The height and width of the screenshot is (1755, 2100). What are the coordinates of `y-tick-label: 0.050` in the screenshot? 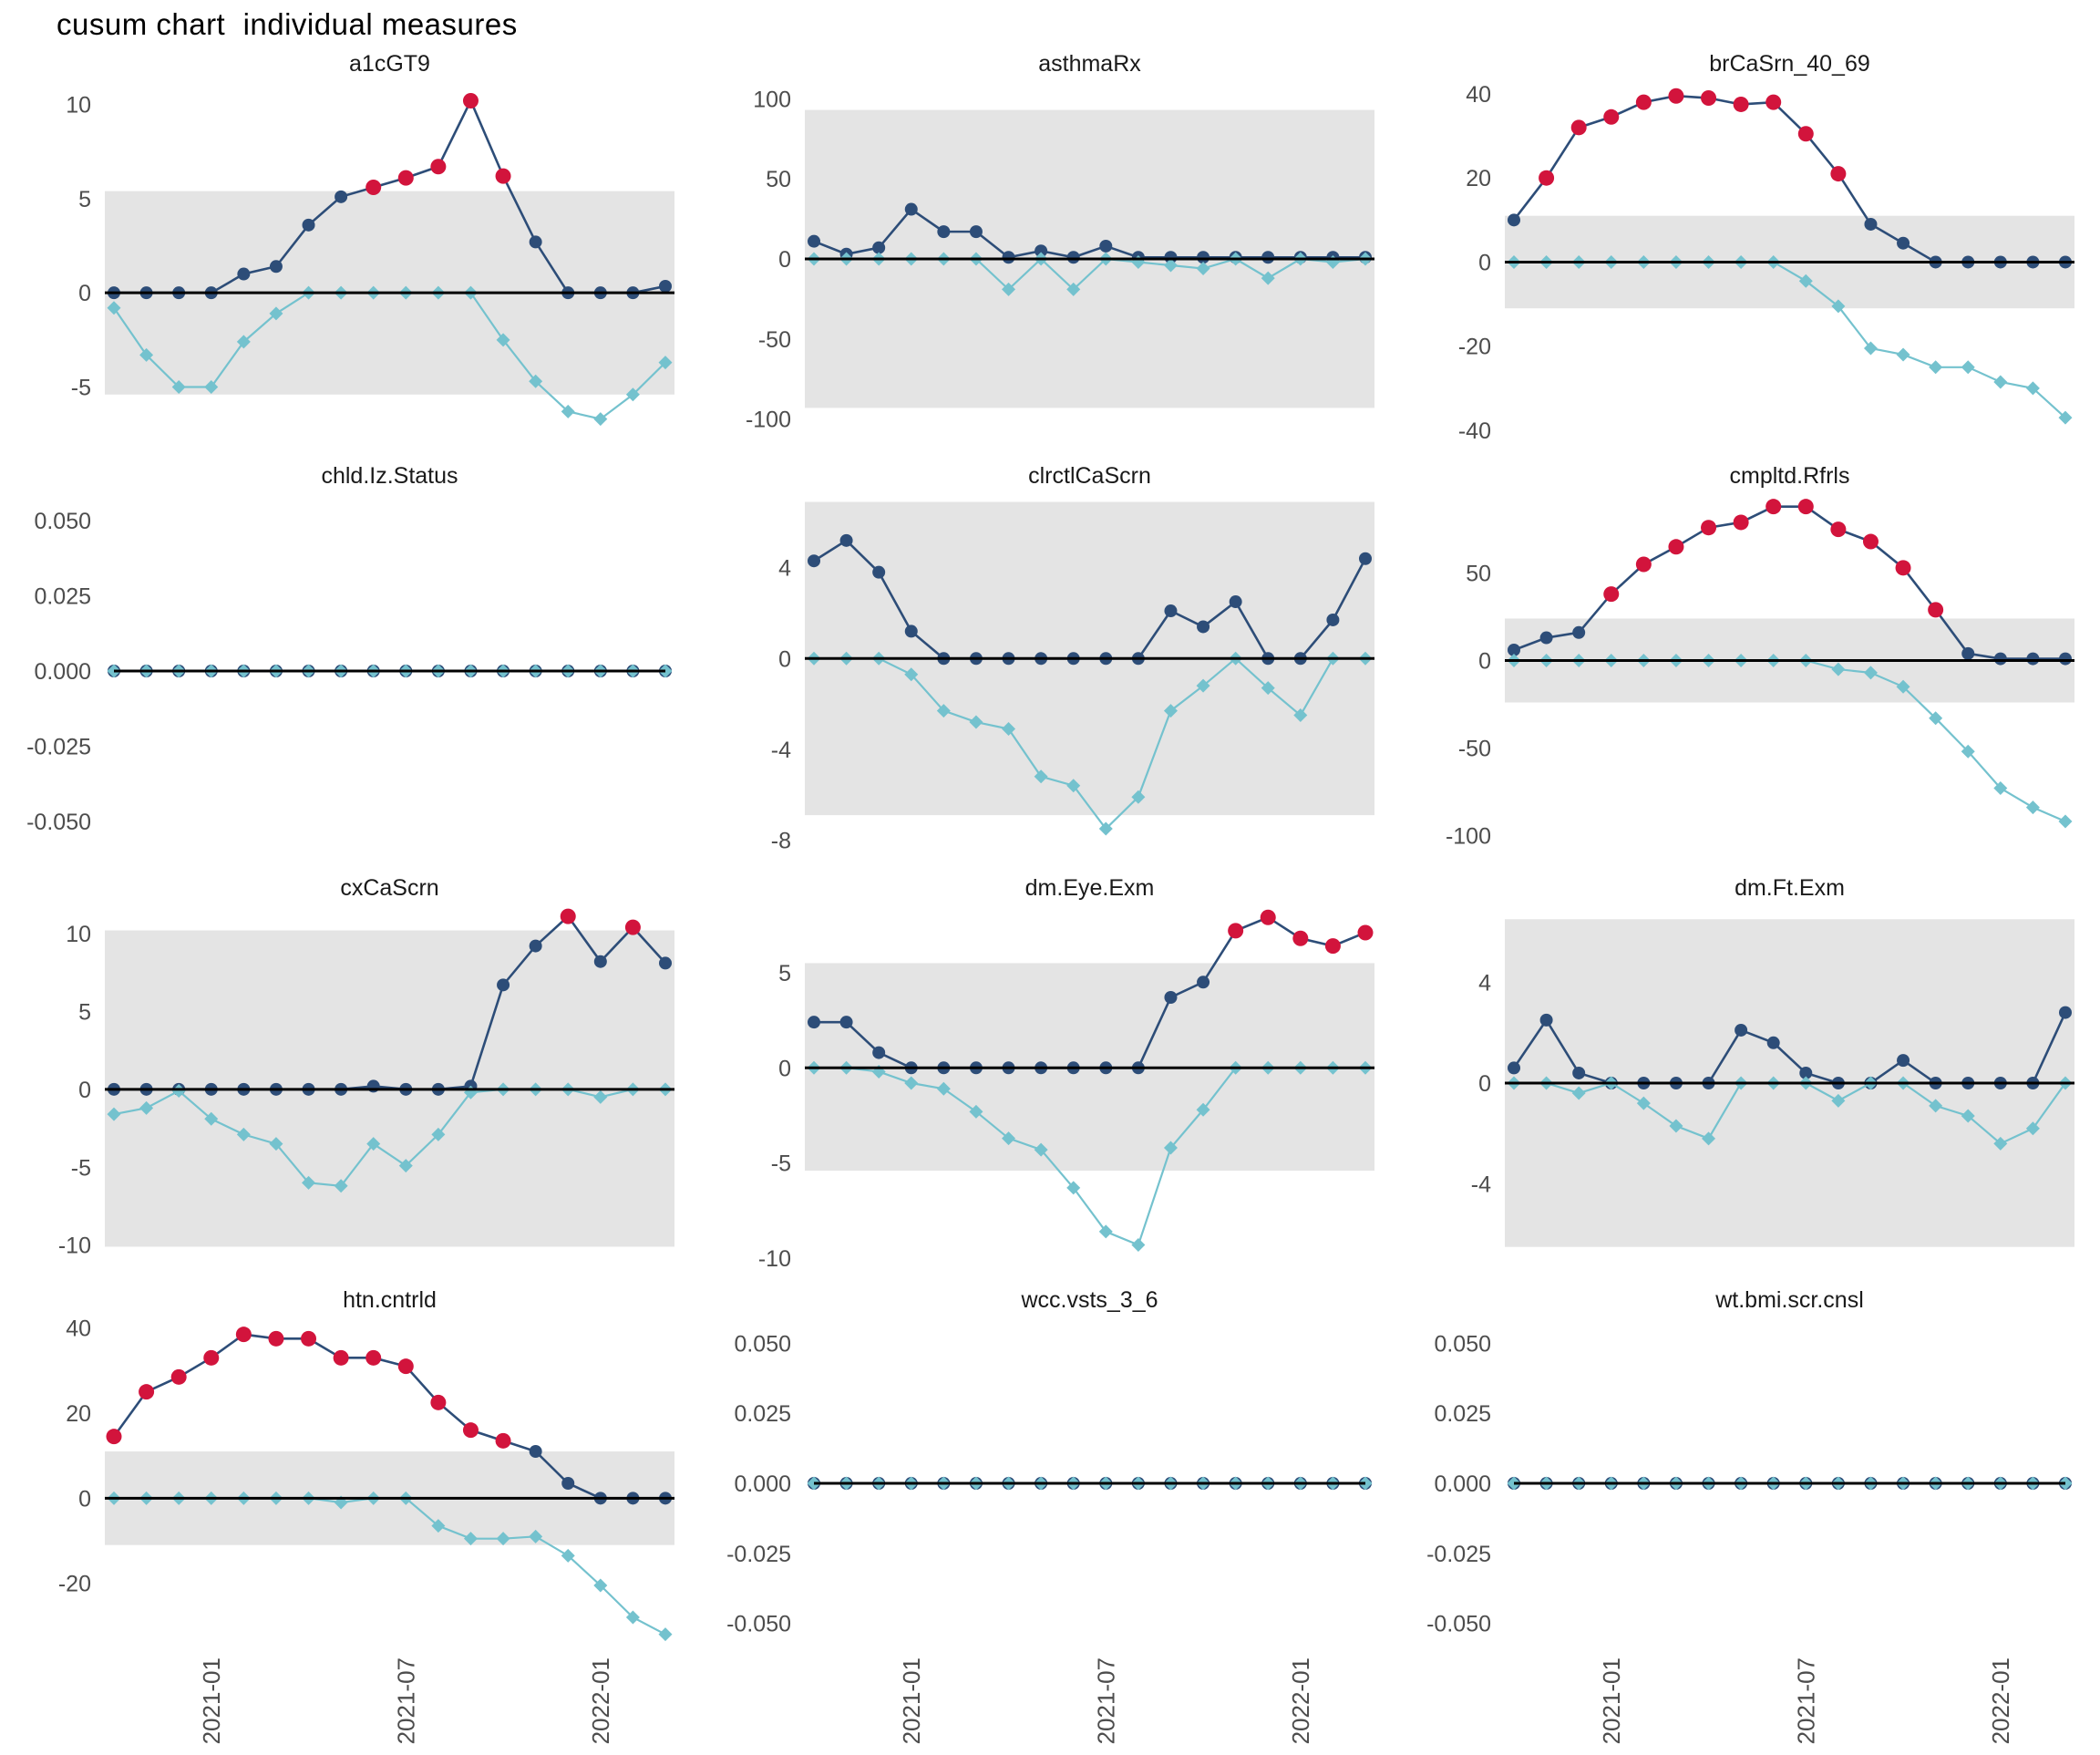 It's located at (1463, 1344).